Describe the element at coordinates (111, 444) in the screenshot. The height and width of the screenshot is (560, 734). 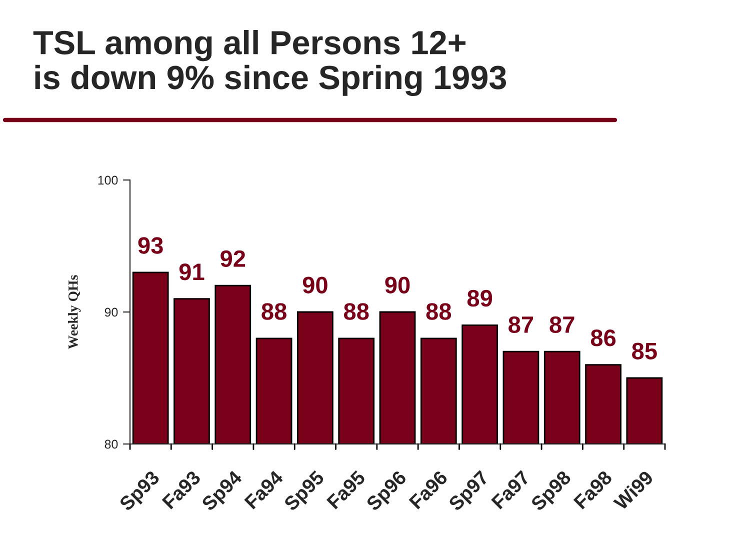
I see `y-tick-label: 80` at that location.